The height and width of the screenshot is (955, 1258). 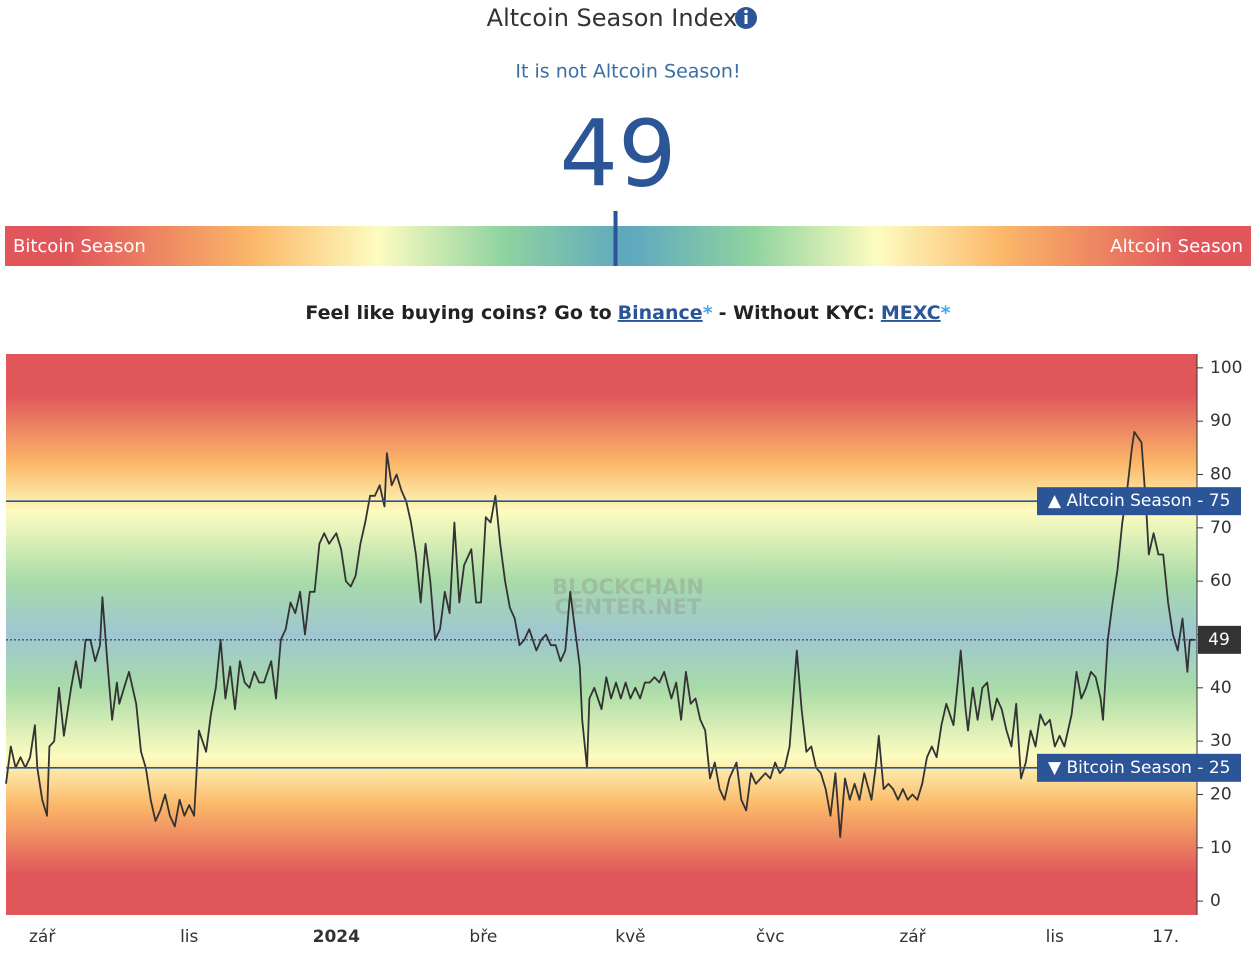 I want to click on current-label-box, so click(x=1219, y=639).